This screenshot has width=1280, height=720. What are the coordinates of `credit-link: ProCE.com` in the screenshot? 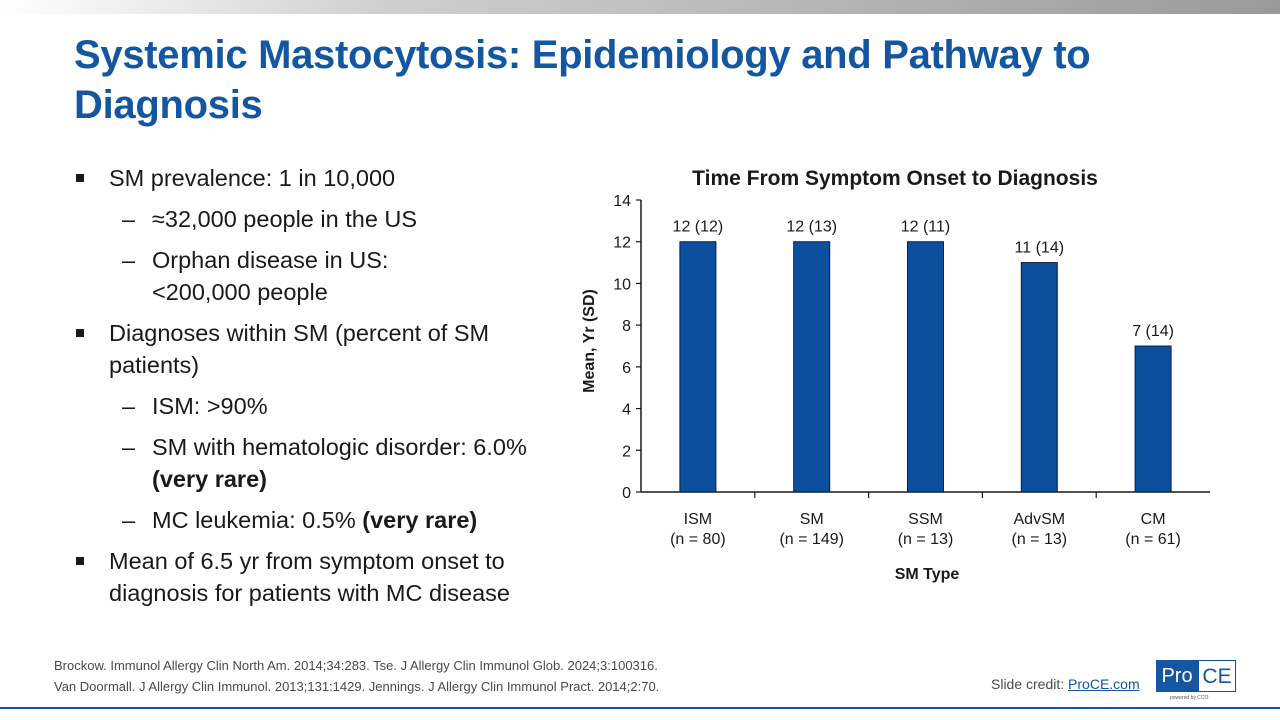 It's located at (1104, 684).